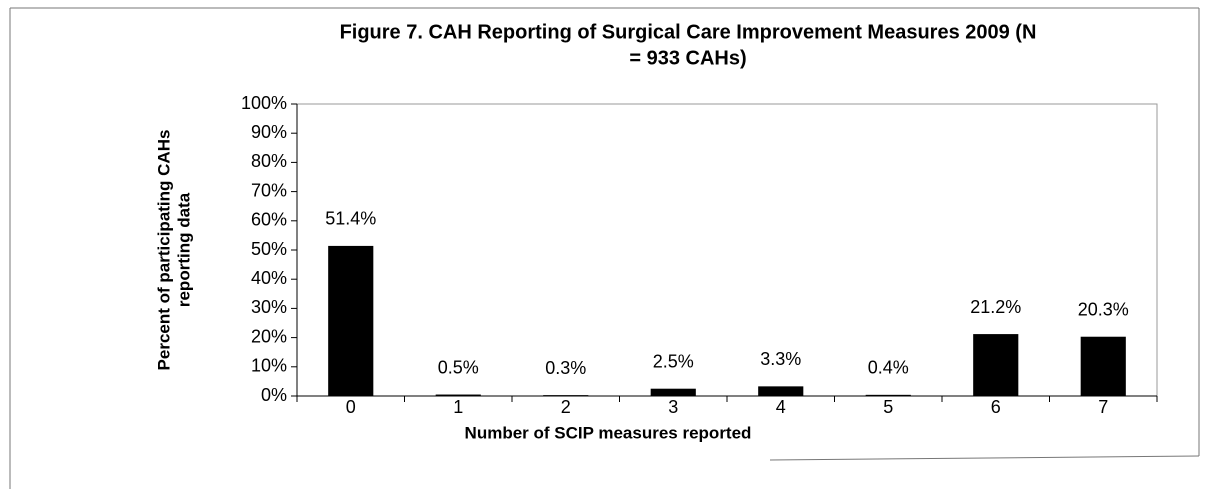 The width and height of the screenshot is (1206, 489). Describe the element at coordinates (673, 361) in the screenshot. I see `value-label: 2.5%` at that location.